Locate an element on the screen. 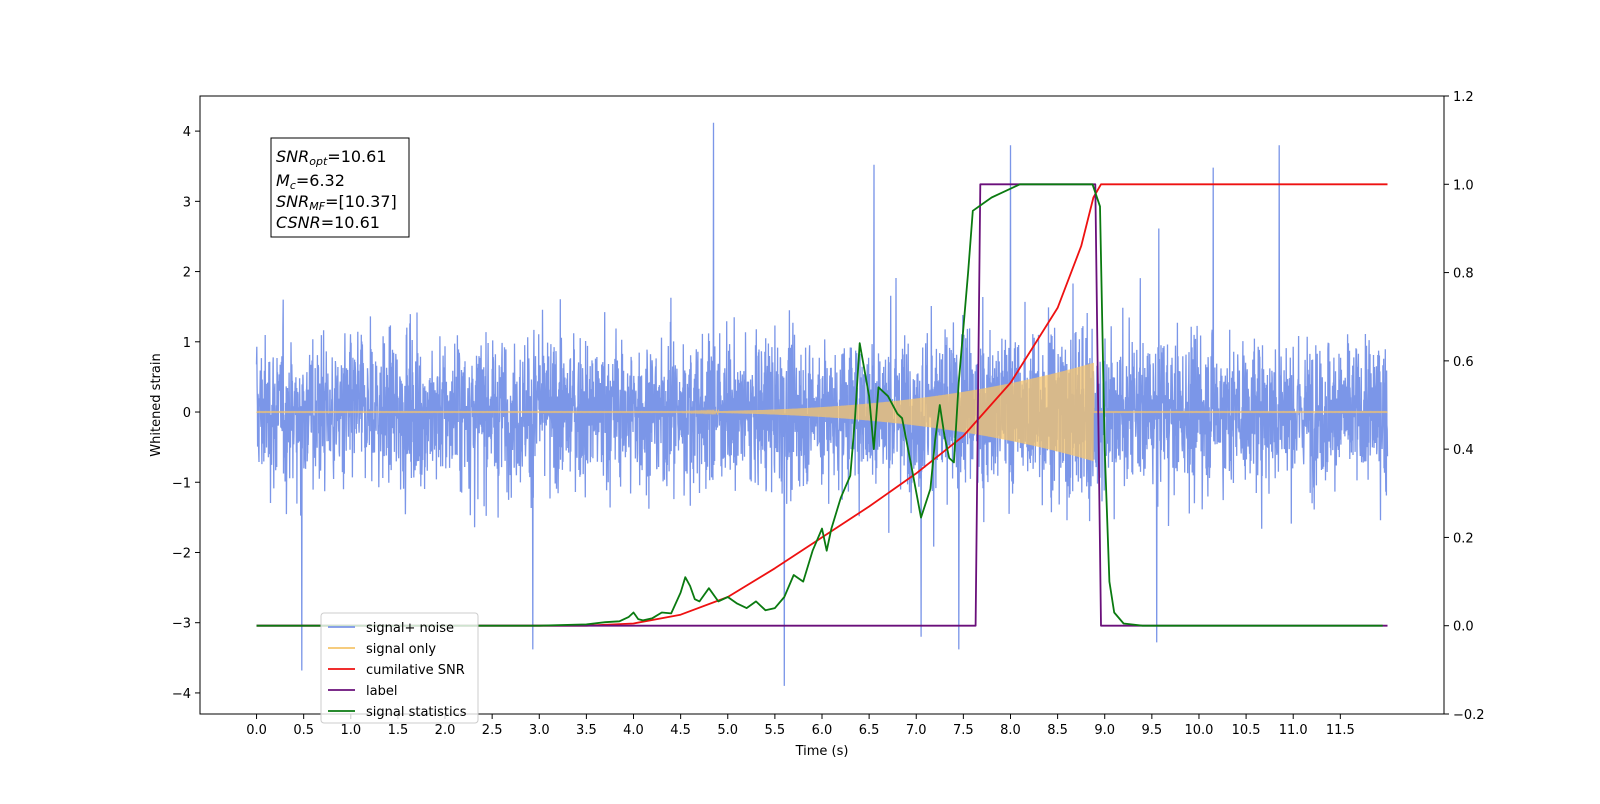 This screenshot has height=804, width=1600. y2-tick-label: 0.2 is located at coordinates (1463, 538).